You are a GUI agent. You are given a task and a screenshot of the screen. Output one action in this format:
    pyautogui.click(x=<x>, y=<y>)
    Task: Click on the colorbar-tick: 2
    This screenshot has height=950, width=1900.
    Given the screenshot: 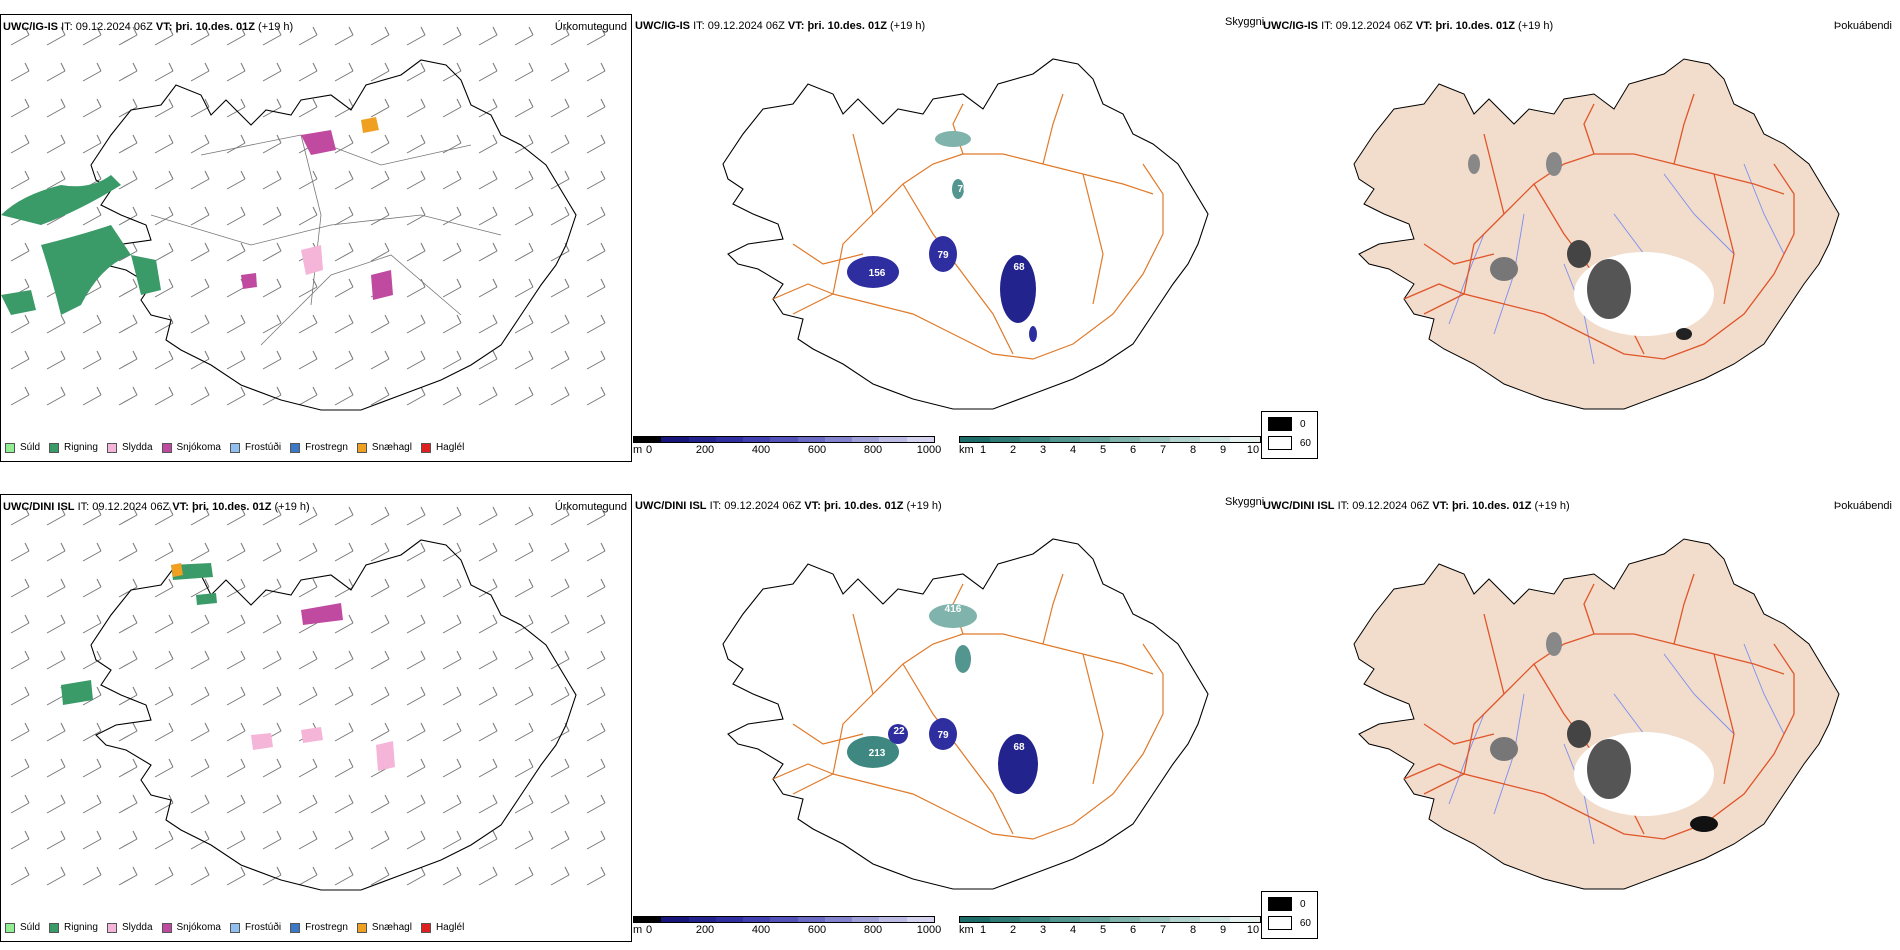 What is the action you would take?
    pyautogui.click(x=1013, y=930)
    